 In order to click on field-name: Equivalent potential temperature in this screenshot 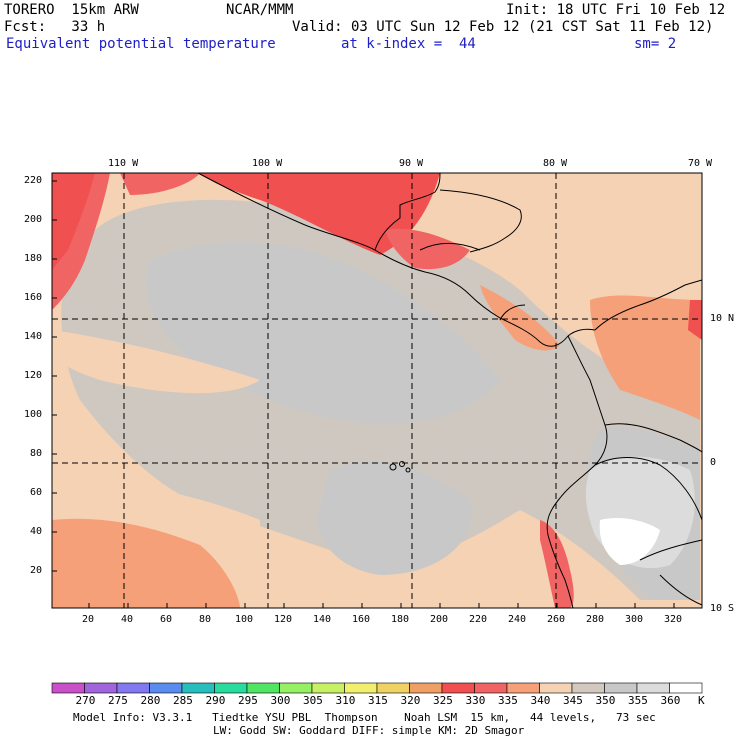, I will do `click(141, 44)`.